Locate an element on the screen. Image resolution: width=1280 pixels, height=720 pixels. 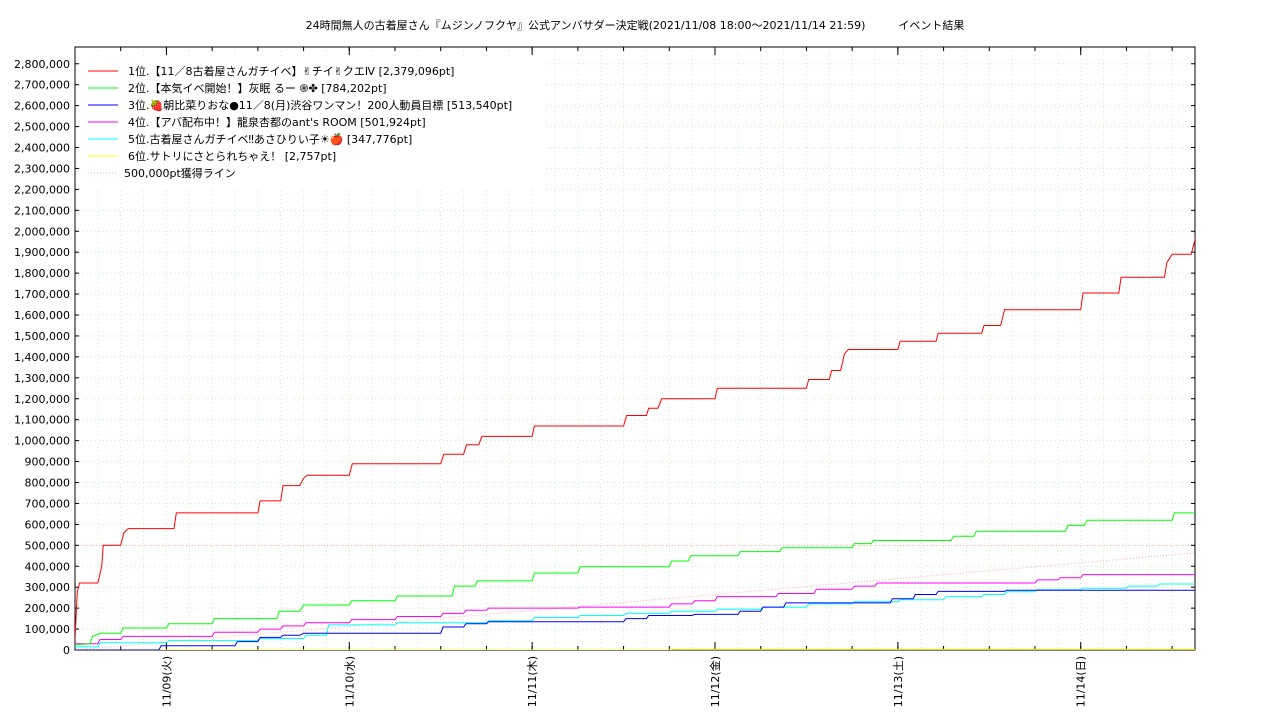
y-tick-label: 2,100,000 is located at coordinates (42, 210).